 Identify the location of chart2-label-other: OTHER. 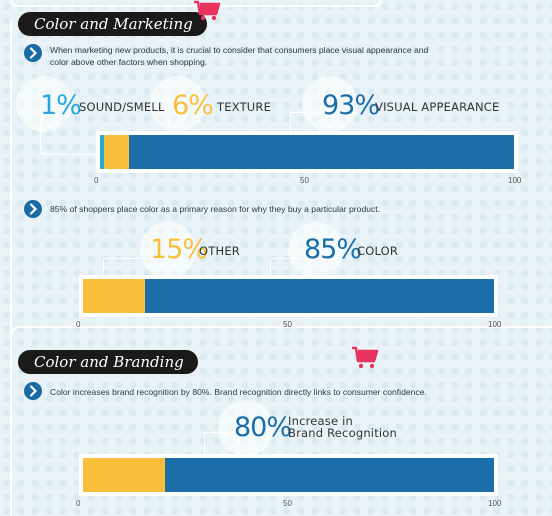
(219, 251).